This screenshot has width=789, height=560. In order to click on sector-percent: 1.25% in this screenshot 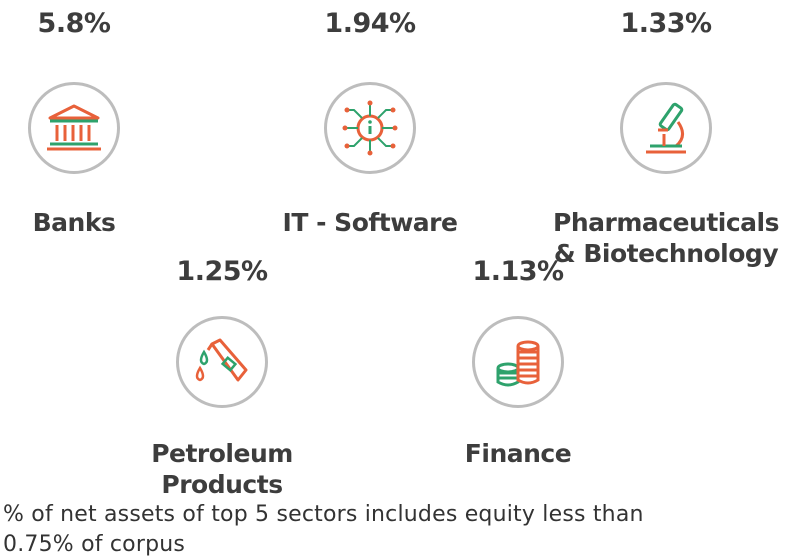, I will do `click(222, 271)`.